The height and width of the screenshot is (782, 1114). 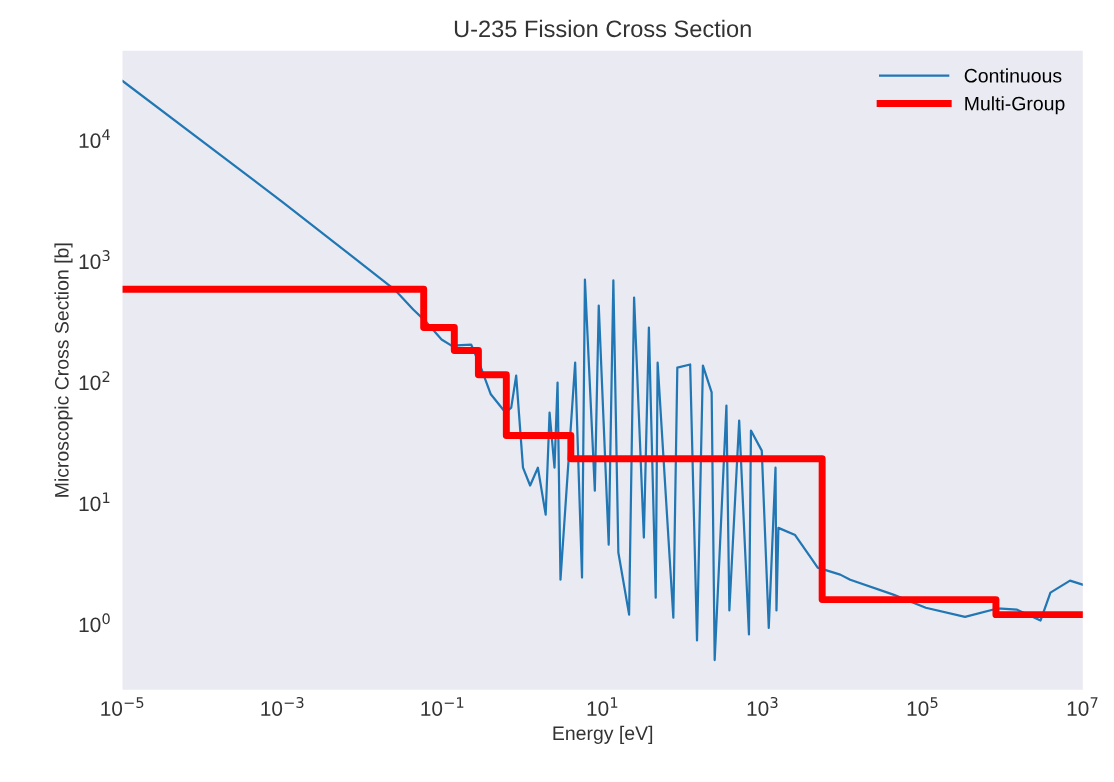 What do you see at coordinates (94, 381) in the screenshot?
I see `y-tick-label: 10$^{2}$` at bounding box center [94, 381].